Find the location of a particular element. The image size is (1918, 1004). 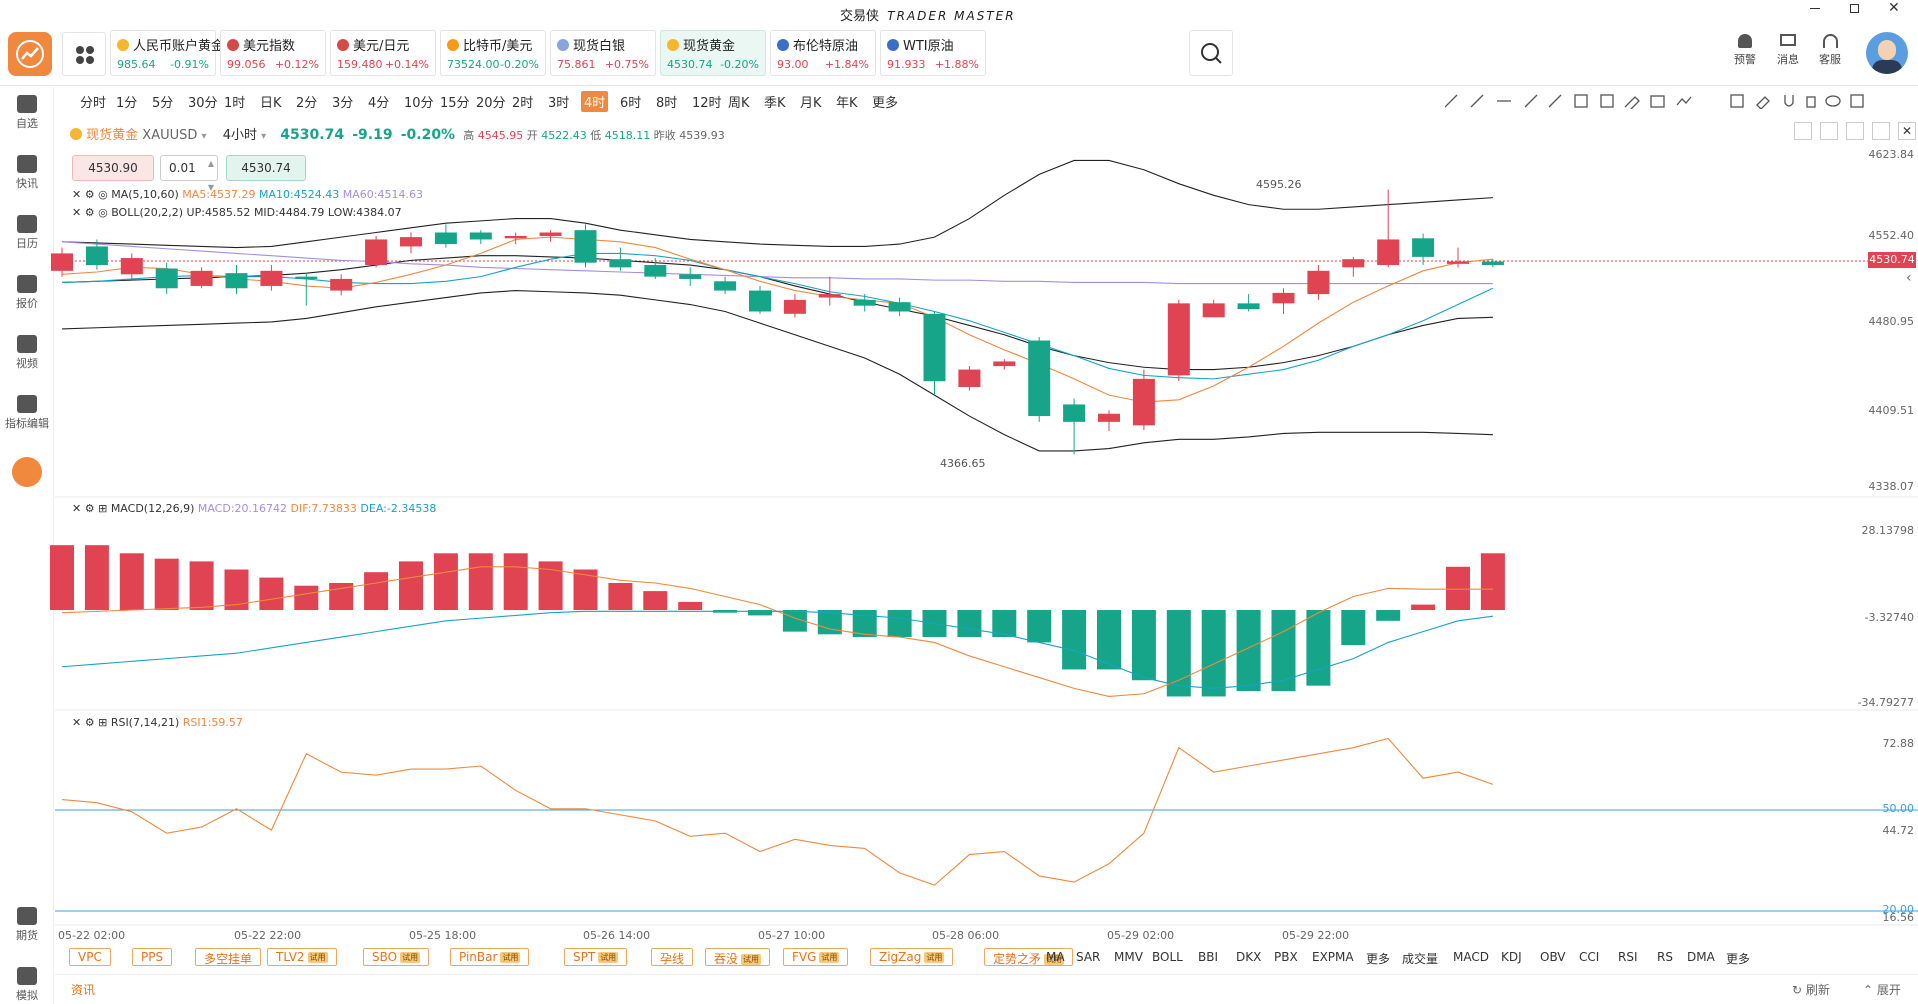

timeframe-16: 8时 is located at coordinates (667, 103).